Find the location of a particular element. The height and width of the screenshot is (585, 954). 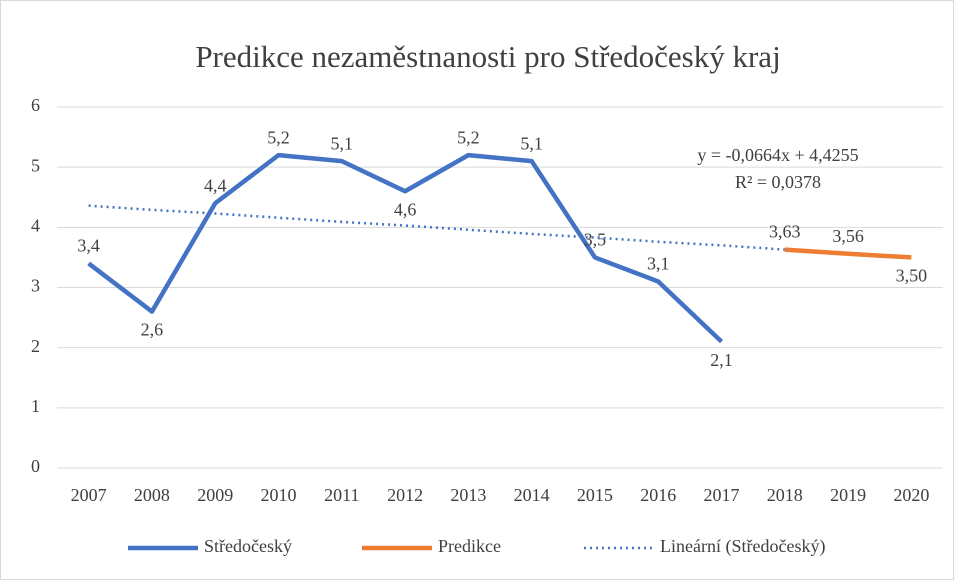

y-tick-label: 6 is located at coordinates (35, 105).